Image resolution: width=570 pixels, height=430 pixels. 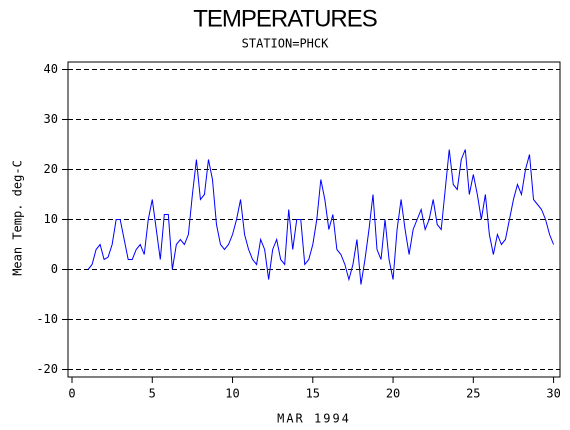 What do you see at coordinates (51, 69) in the screenshot?
I see `y-tick-label: 40` at bounding box center [51, 69].